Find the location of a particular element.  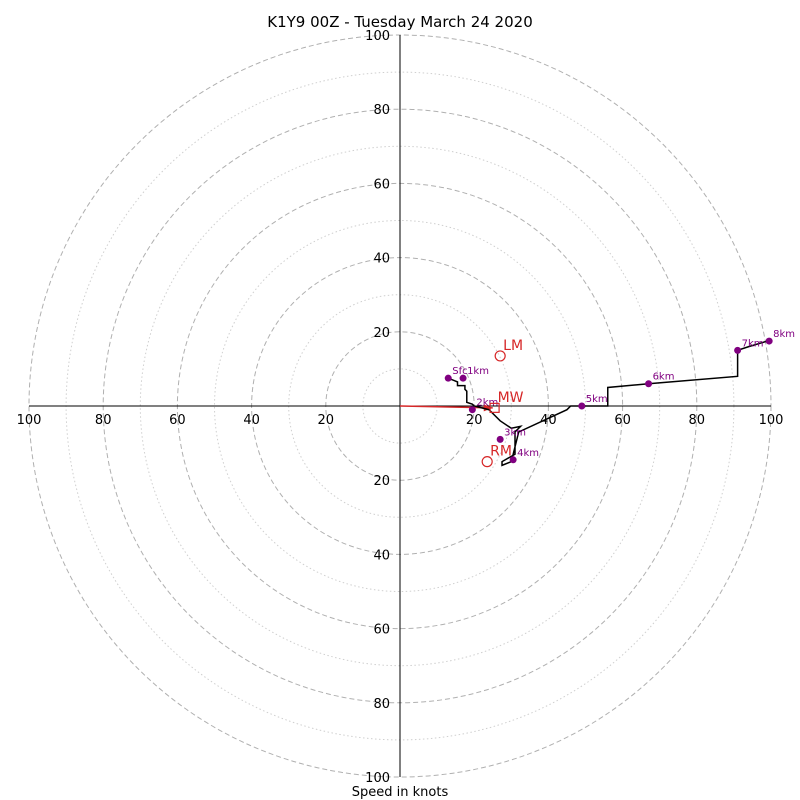

height-point-label: 3km is located at coordinates (515, 432).